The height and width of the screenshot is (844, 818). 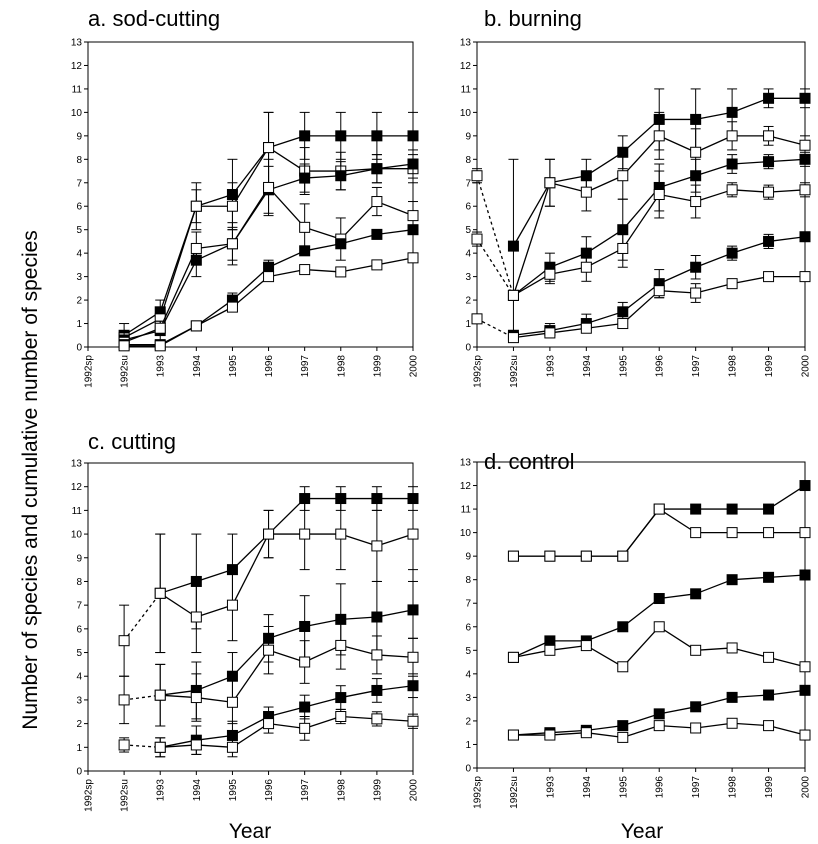 I want to click on y-tick-label: 9, so click(x=79, y=558).